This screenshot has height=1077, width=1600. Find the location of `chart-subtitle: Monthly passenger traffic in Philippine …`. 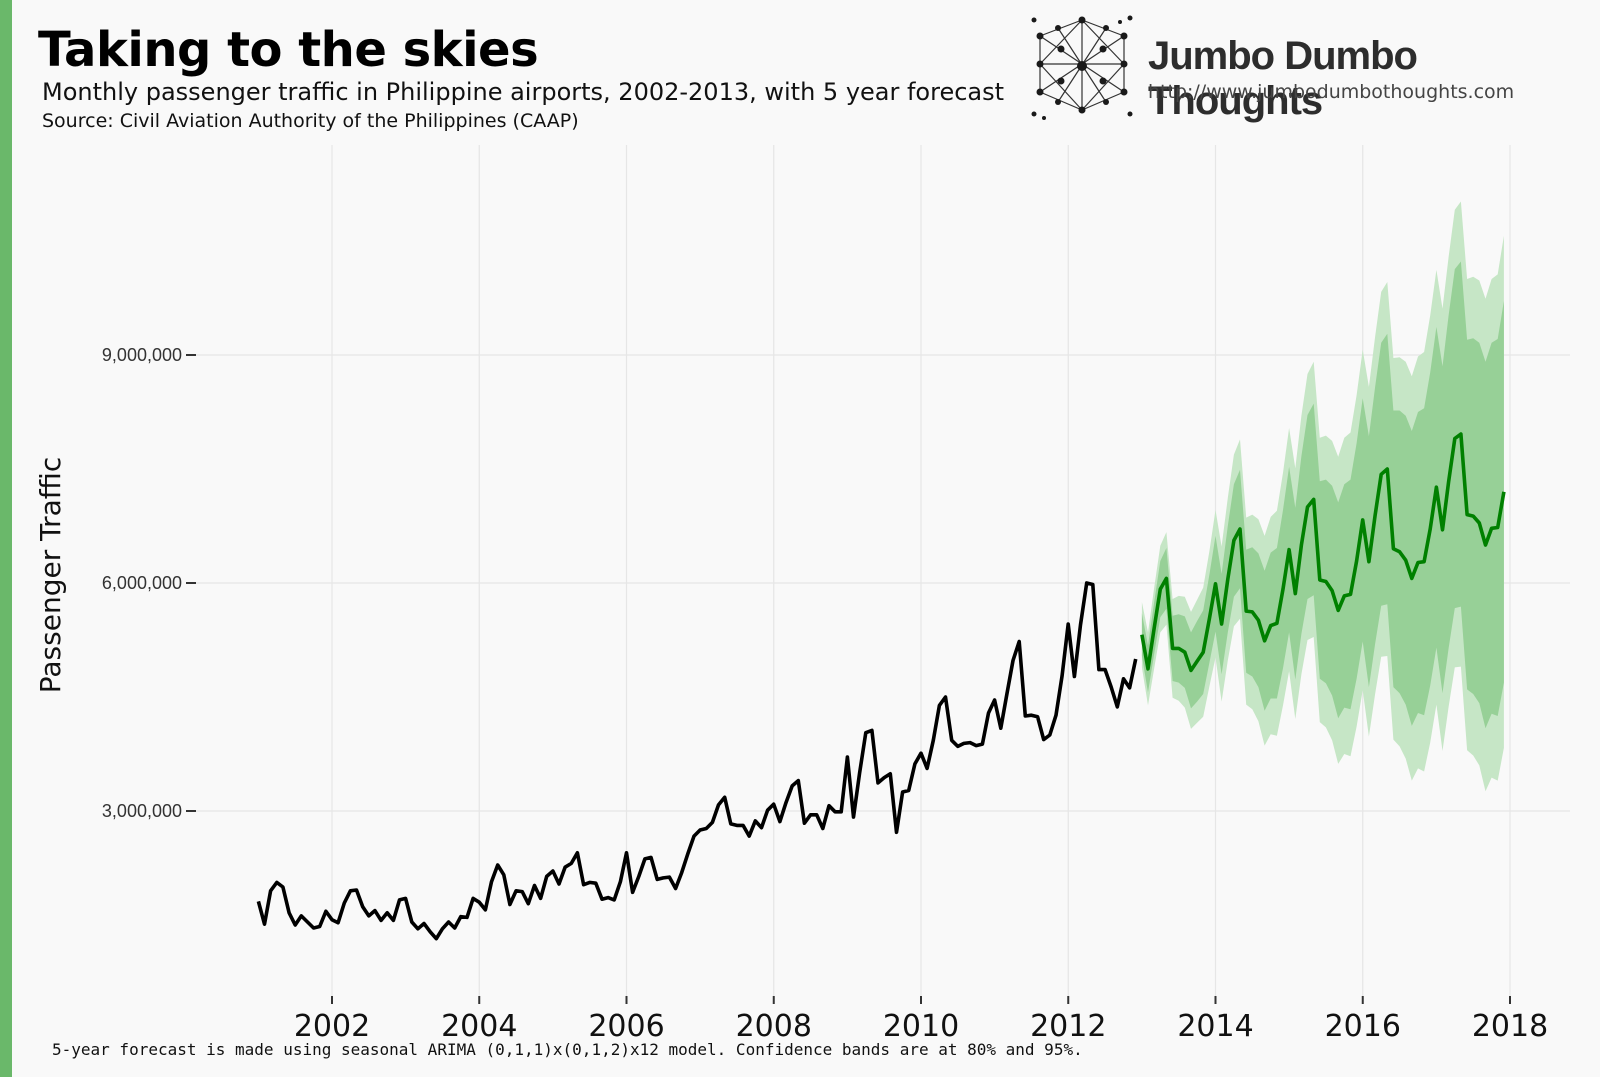

chart-subtitle: Monthly passenger traffic in Philippine … is located at coordinates (523, 92).